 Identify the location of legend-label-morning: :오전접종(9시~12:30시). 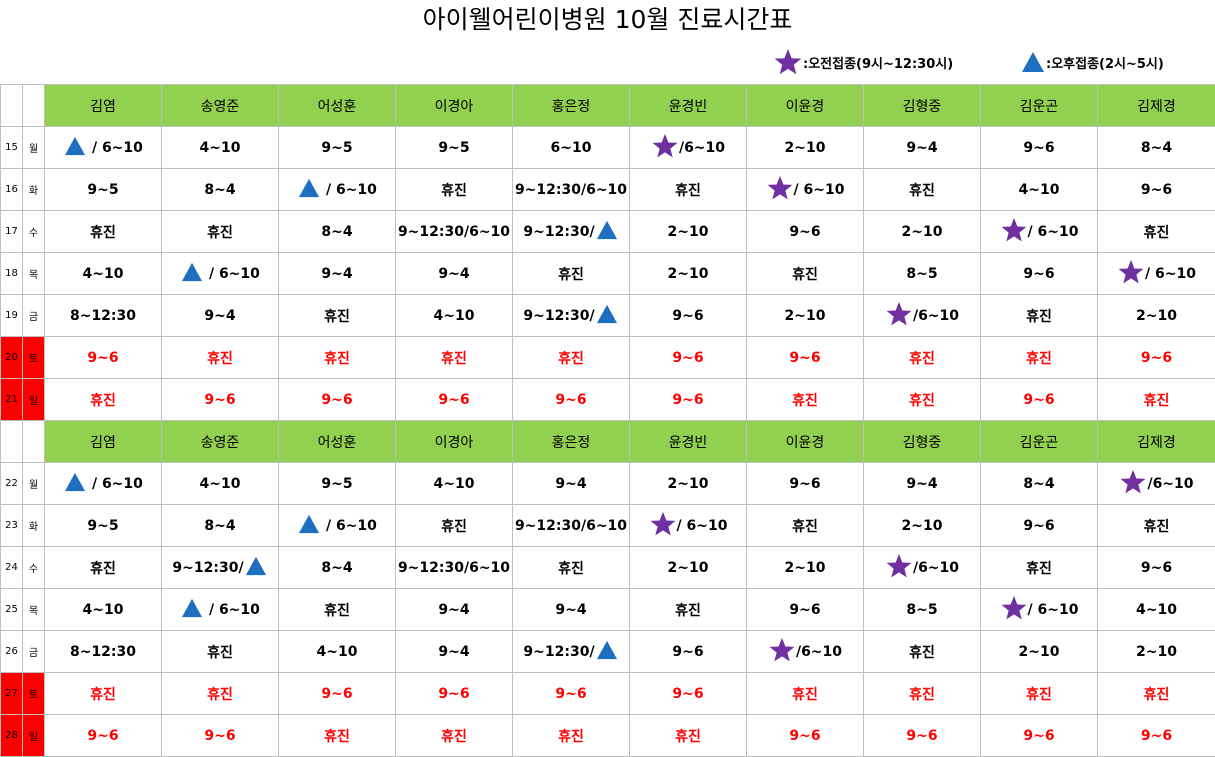
(878, 62).